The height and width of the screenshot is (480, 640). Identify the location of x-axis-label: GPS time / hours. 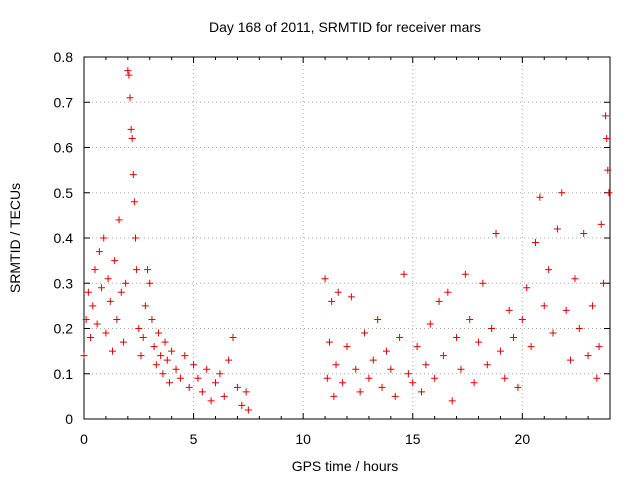
(345, 466).